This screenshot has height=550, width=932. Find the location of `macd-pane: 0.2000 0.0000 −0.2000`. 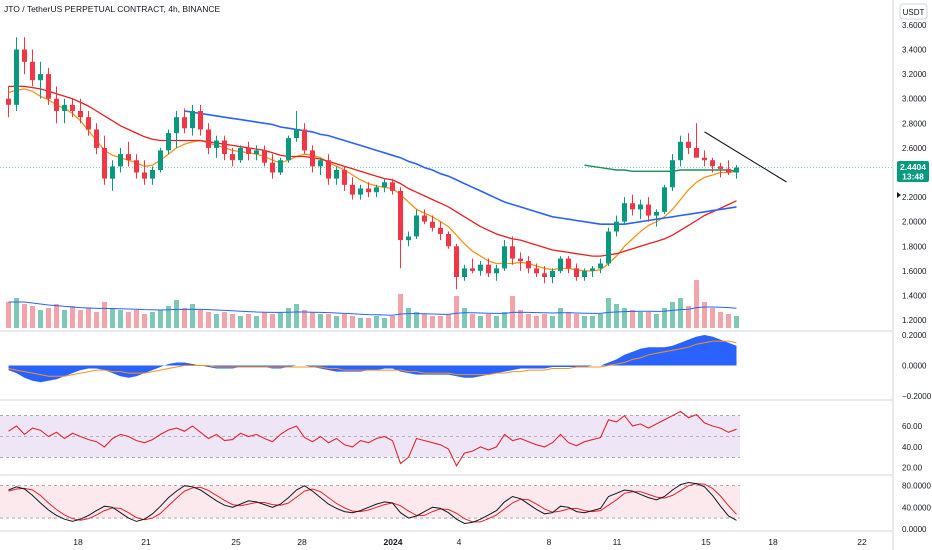

macd-pane: 0.2000 0.0000 −0.2000 is located at coordinates (470, 366).